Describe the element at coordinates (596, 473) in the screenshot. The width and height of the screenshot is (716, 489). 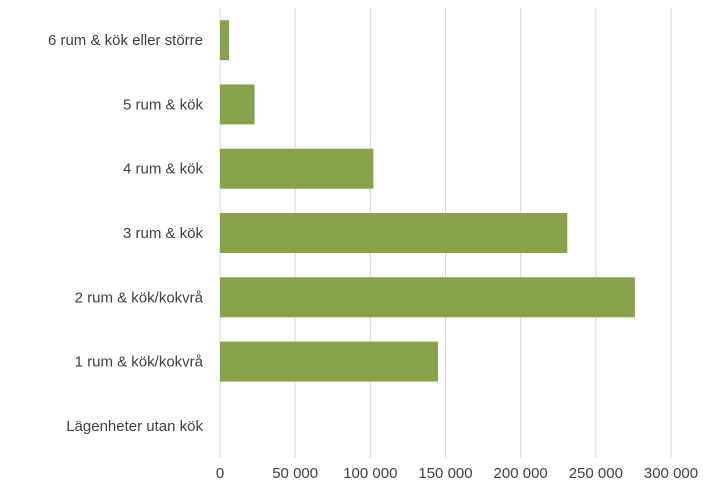
I see `x-tick-label: 250 000` at that location.